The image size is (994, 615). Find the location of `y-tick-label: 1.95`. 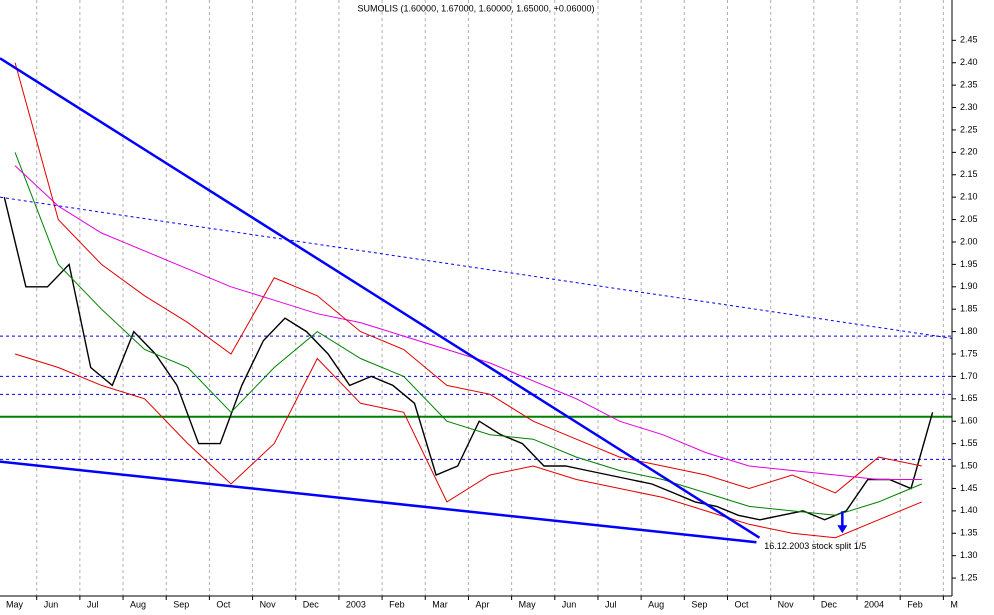

y-tick-label: 1.95 is located at coordinates (969, 264).